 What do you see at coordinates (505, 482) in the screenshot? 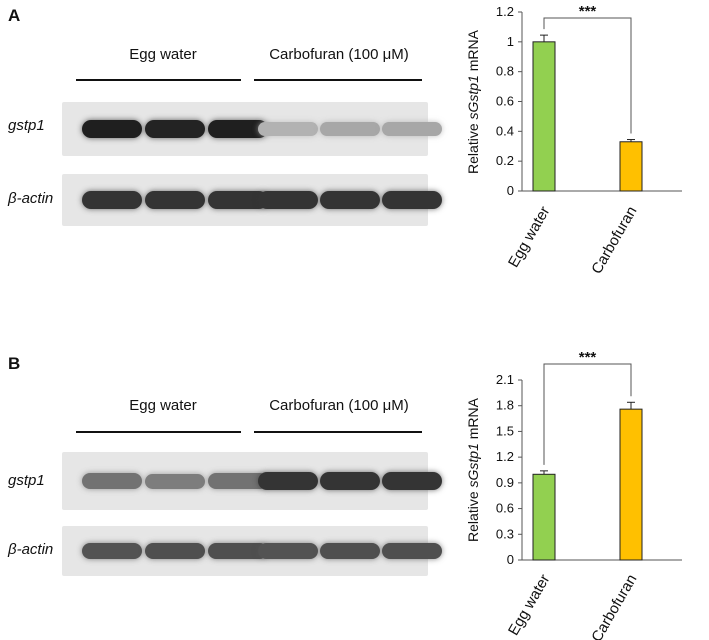
I see `y-tick-label: 0.9` at bounding box center [505, 482].